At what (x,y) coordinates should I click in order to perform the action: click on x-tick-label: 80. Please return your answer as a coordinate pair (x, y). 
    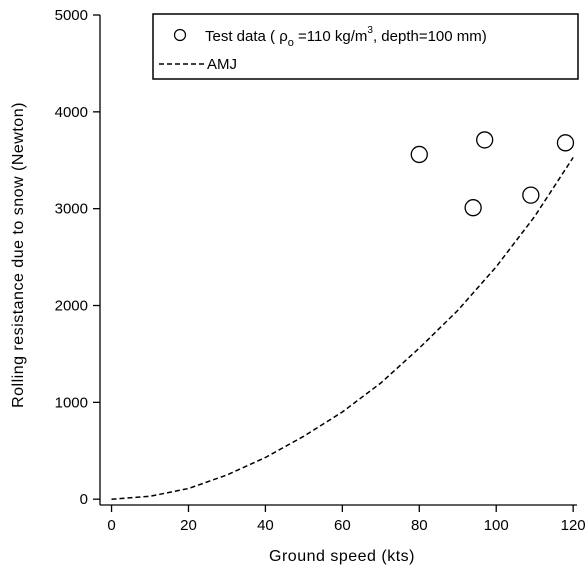
    Looking at the image, I should click on (419, 525).